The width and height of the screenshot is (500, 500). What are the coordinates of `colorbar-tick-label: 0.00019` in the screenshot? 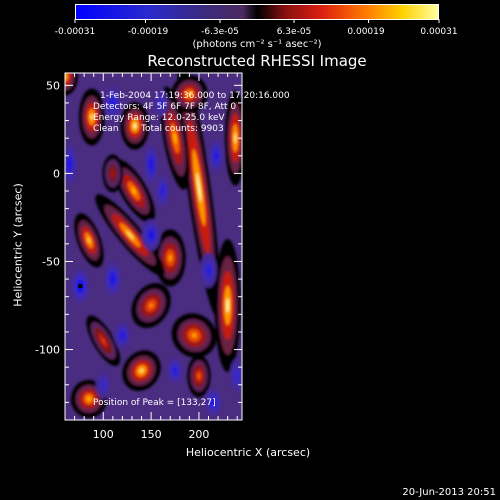 It's located at (366, 32).